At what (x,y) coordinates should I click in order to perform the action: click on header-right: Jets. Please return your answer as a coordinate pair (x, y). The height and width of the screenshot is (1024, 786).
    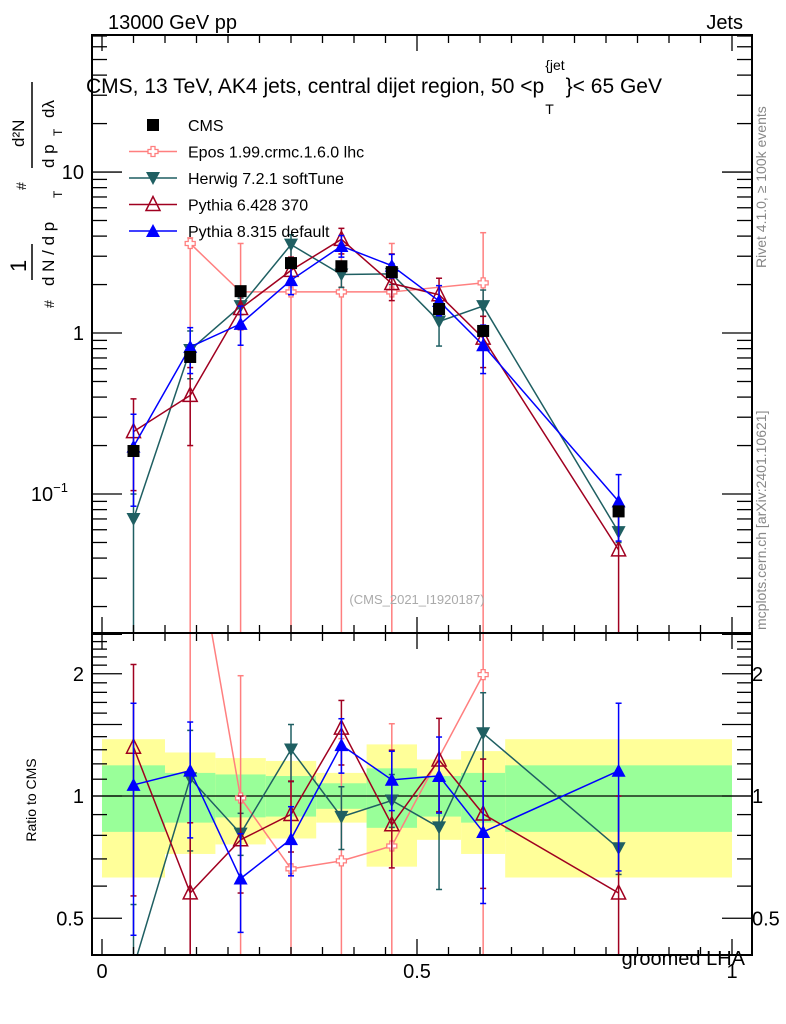
    Looking at the image, I should click on (724, 23).